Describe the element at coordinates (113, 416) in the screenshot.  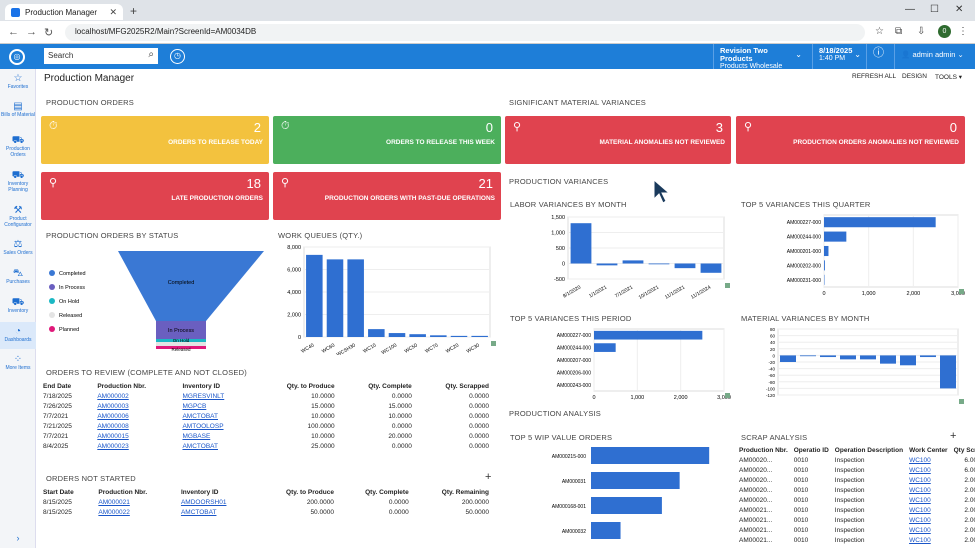
I see `table-cell: AM000006` at that location.